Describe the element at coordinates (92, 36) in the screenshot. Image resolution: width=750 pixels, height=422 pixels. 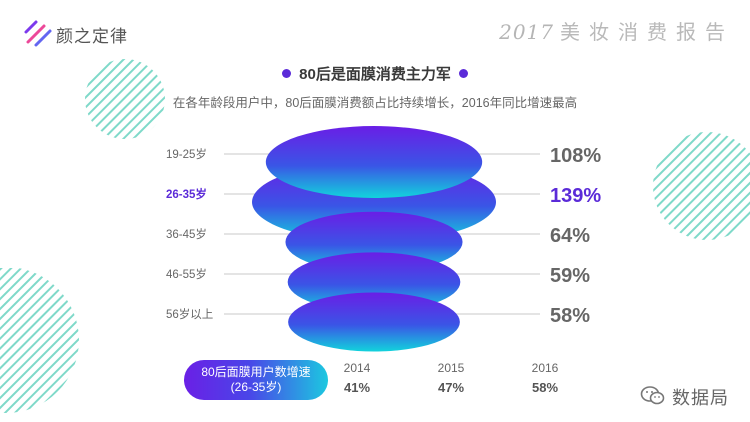
I see `brand-name: 颜之定律` at that location.